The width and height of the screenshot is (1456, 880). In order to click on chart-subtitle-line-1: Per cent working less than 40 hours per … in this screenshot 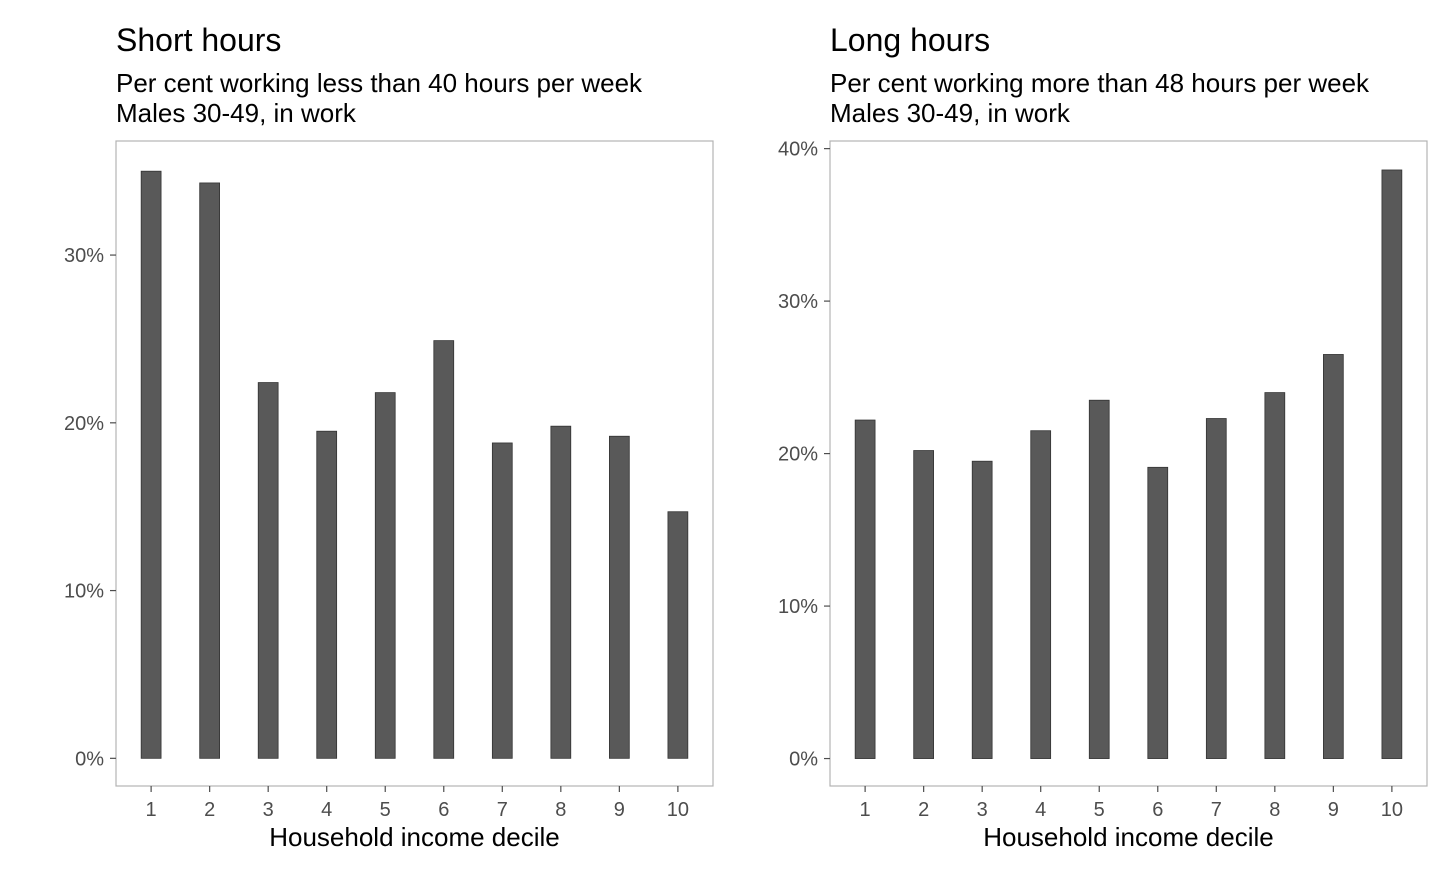, I will do `click(379, 83)`.